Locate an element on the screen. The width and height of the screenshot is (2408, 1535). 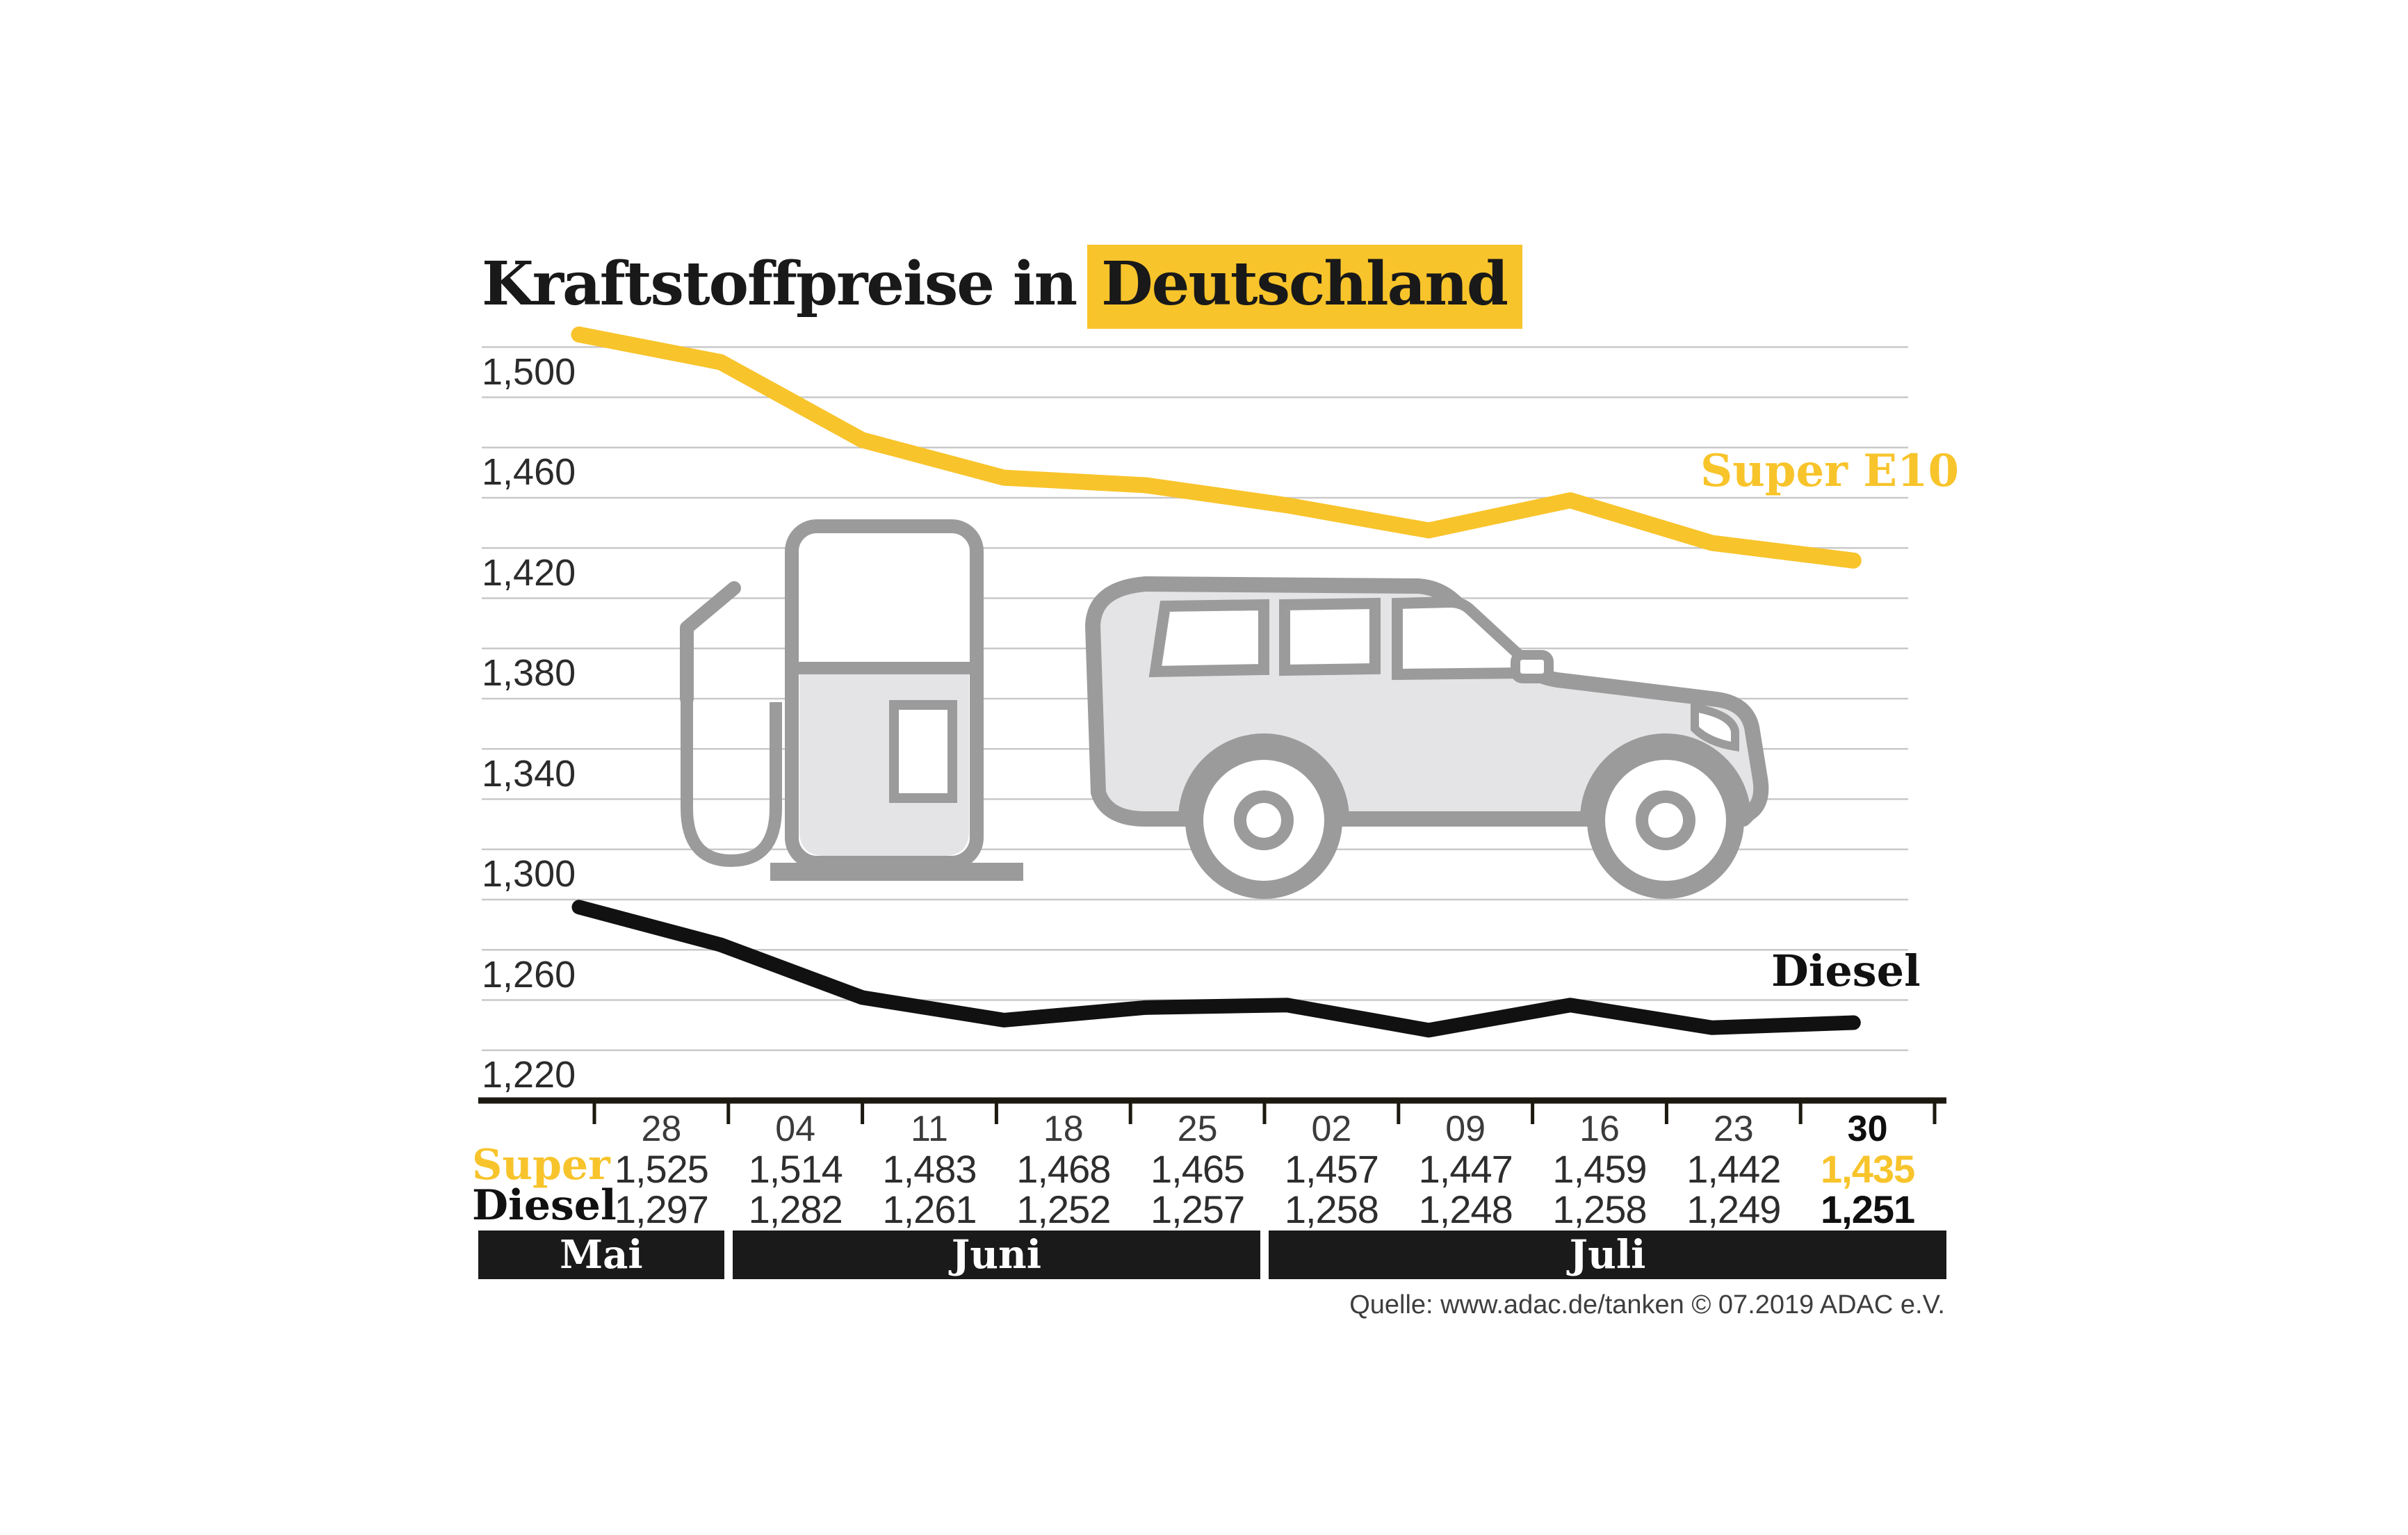
x-axis is located at coordinates (1212, 1110).